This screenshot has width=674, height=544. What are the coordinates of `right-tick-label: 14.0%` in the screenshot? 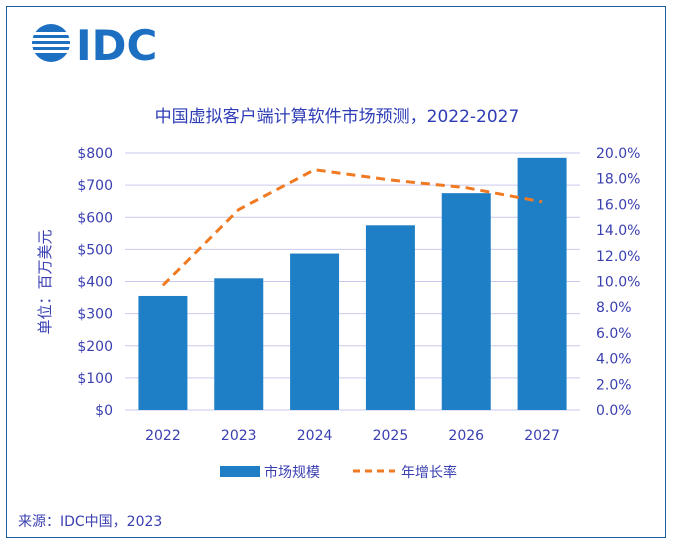 It's located at (618, 231).